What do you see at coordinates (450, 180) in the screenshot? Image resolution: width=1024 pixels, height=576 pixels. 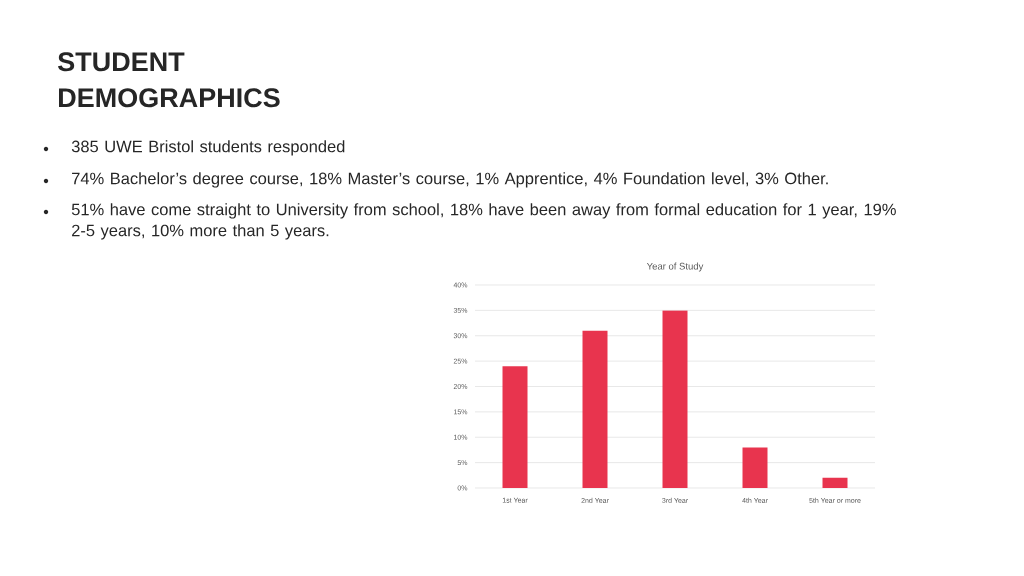 I see `text: 74% Bachelor’s degree course, 18% Master’s course, 1% Apprentice, 4% Foundation level, 3% Other.` at bounding box center [450, 180].